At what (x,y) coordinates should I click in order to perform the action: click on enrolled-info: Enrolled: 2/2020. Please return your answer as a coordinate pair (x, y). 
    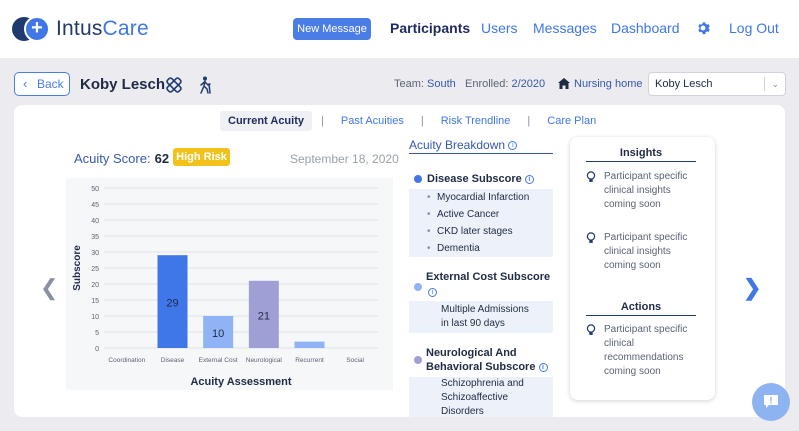
    Looking at the image, I should click on (505, 84).